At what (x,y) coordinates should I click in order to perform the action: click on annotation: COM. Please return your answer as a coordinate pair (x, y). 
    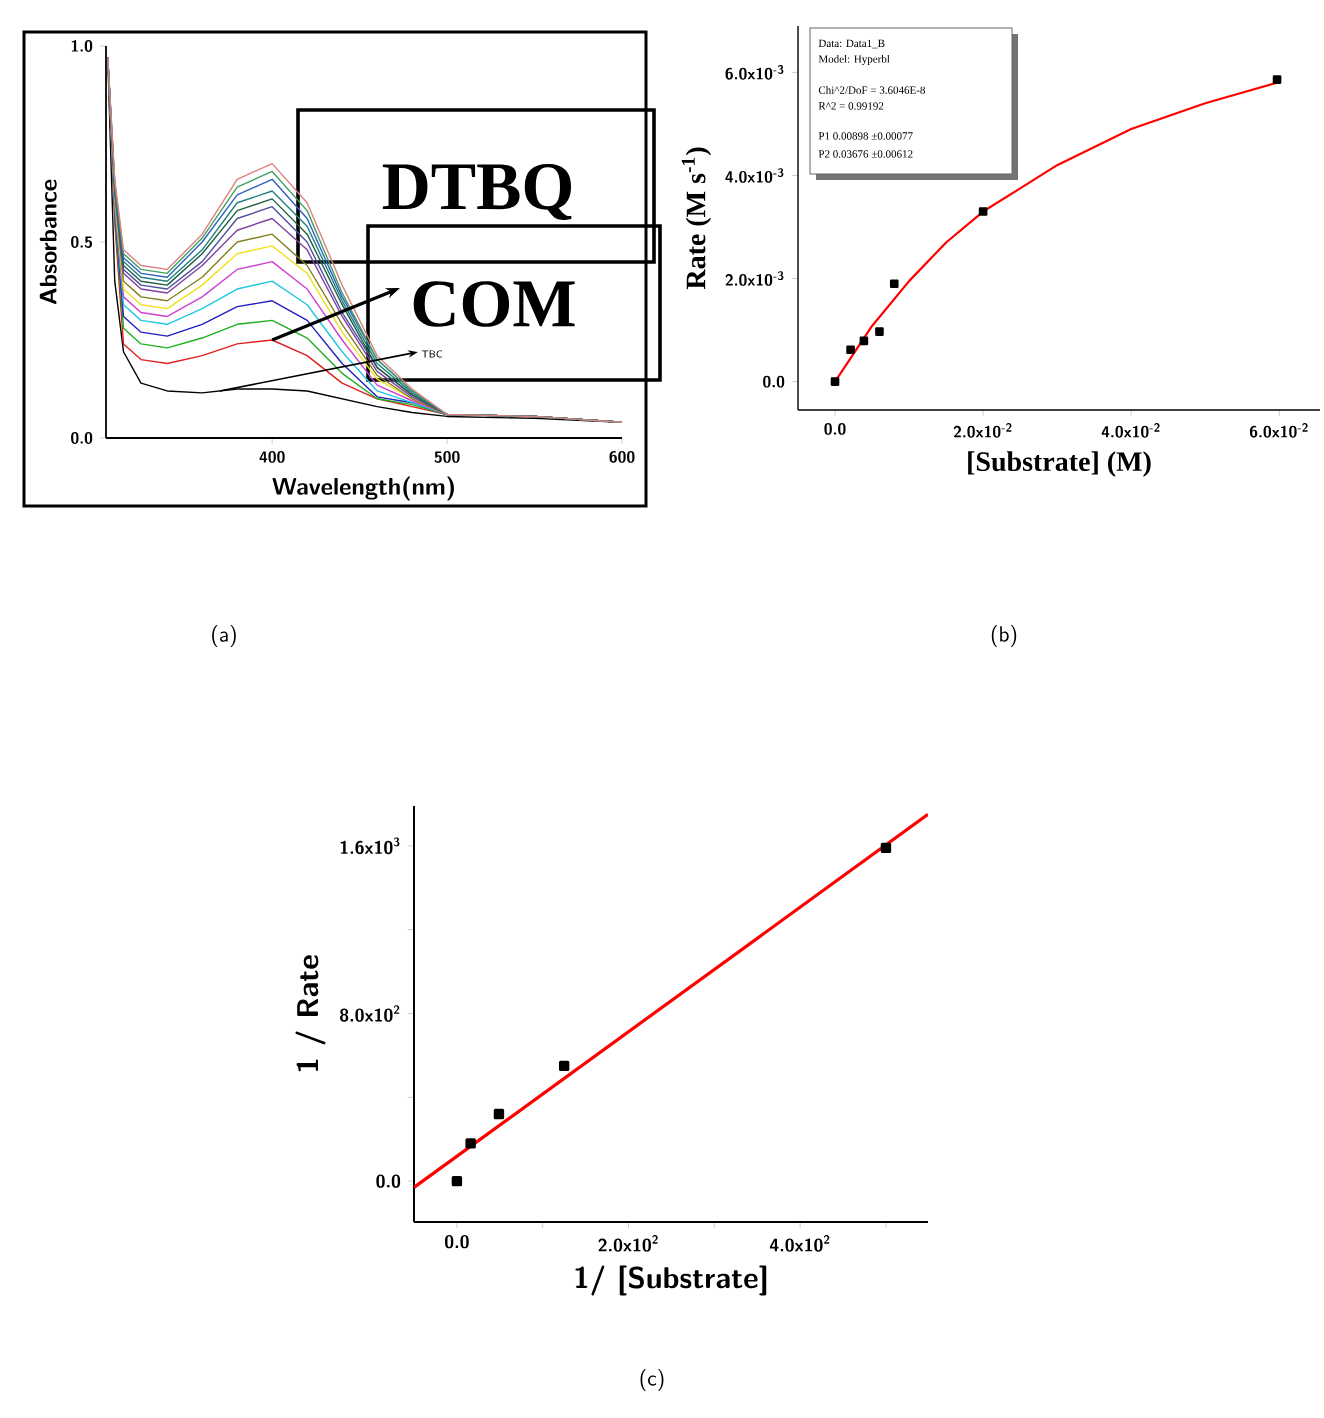
    Looking at the image, I should click on (494, 304).